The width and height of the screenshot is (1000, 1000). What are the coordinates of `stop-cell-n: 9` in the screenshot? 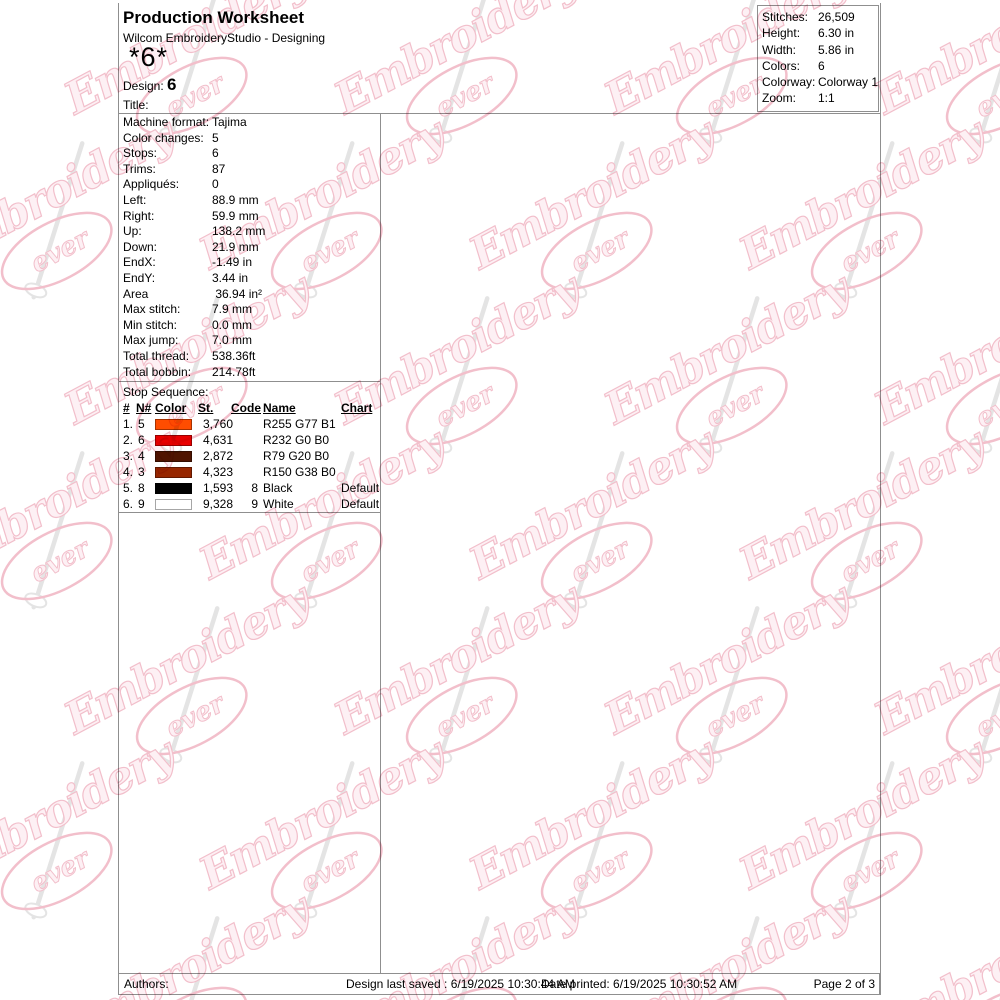 It's located at (141, 504).